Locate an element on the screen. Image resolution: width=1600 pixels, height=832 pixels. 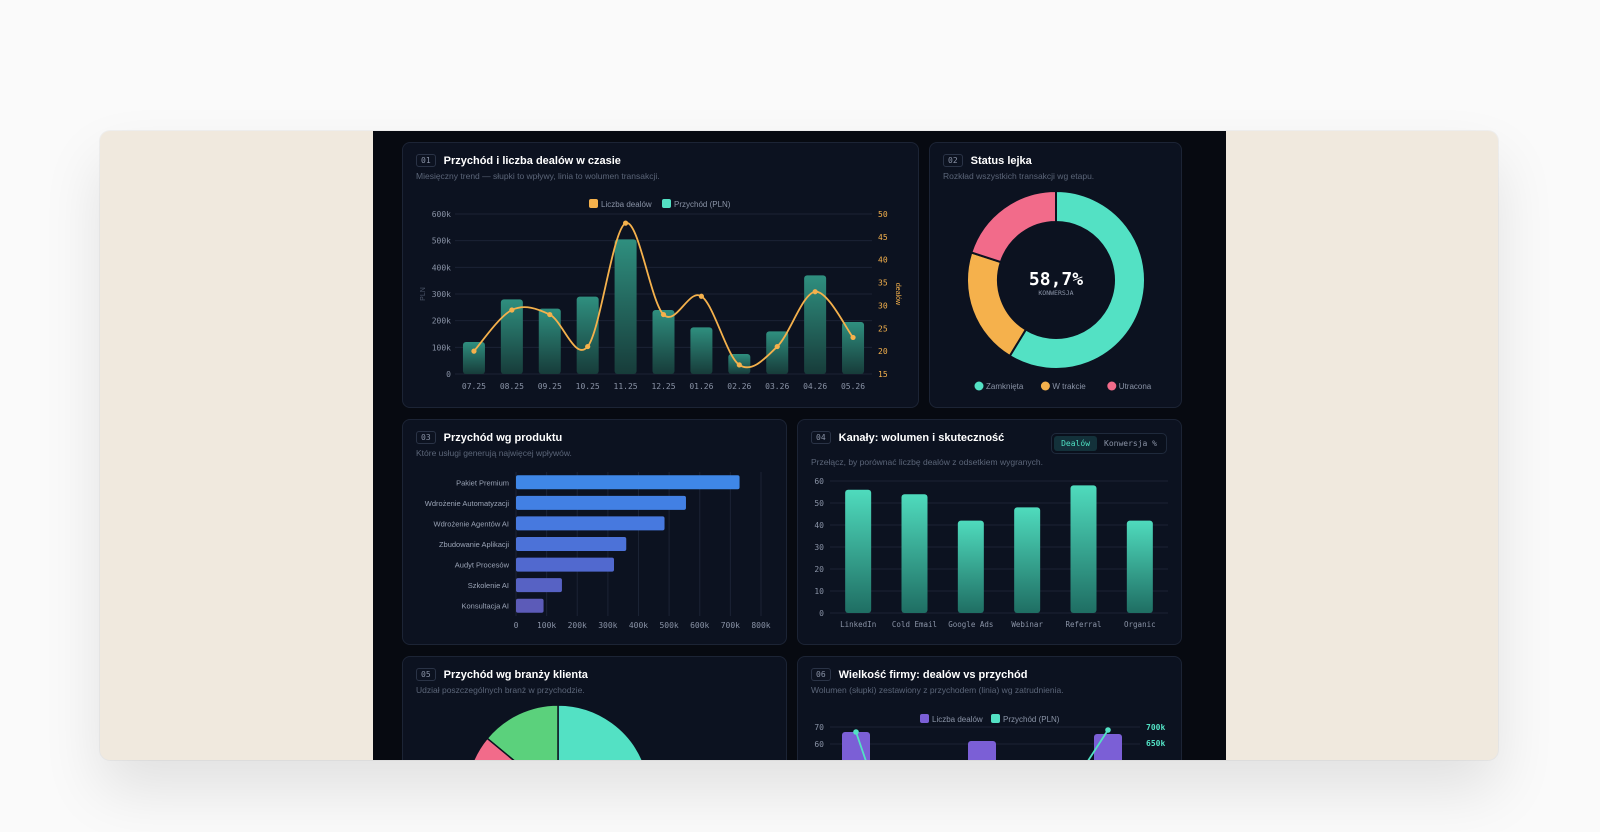
y-tick-label: 0 is located at coordinates (821, 613).